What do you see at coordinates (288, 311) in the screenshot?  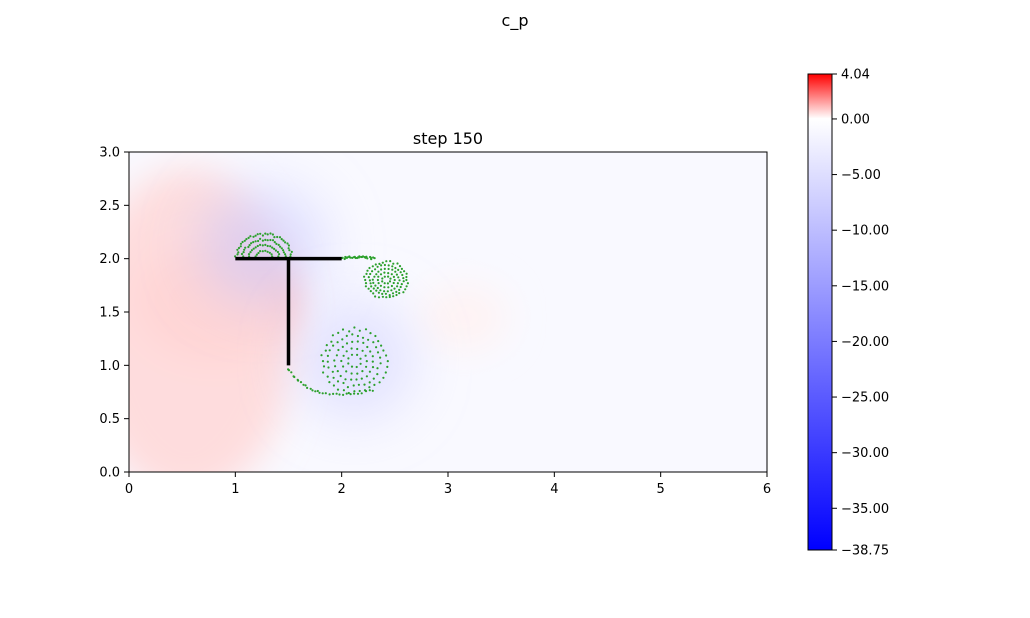 I see `walls` at bounding box center [288, 311].